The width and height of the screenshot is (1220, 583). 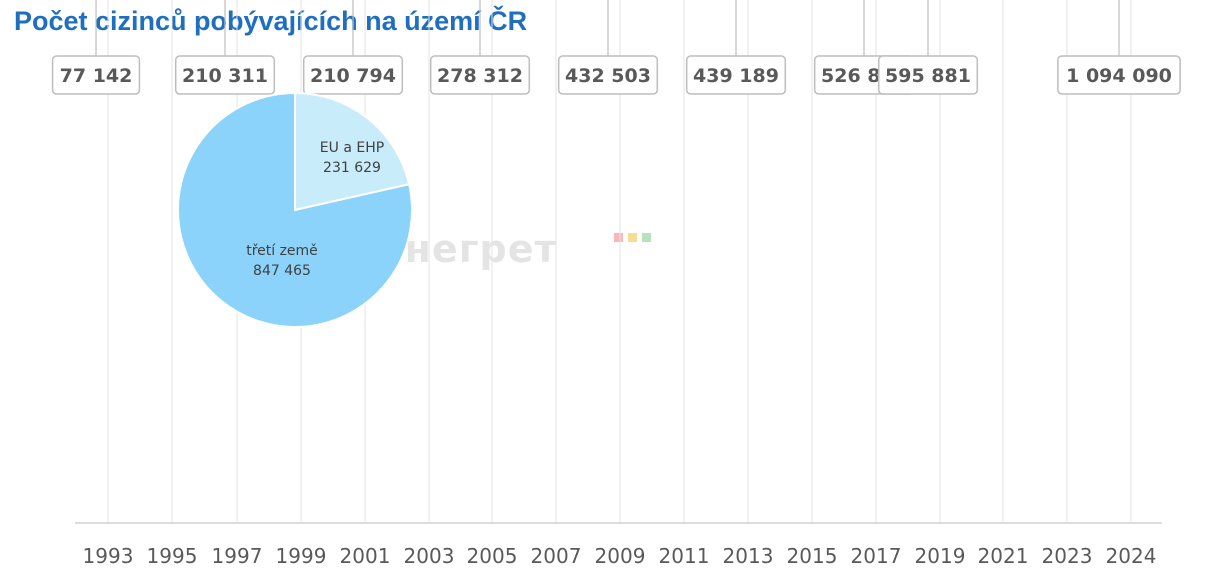 What do you see at coordinates (608, 47) in the screenshot?
I see `data-label: 432 503` at bounding box center [608, 47].